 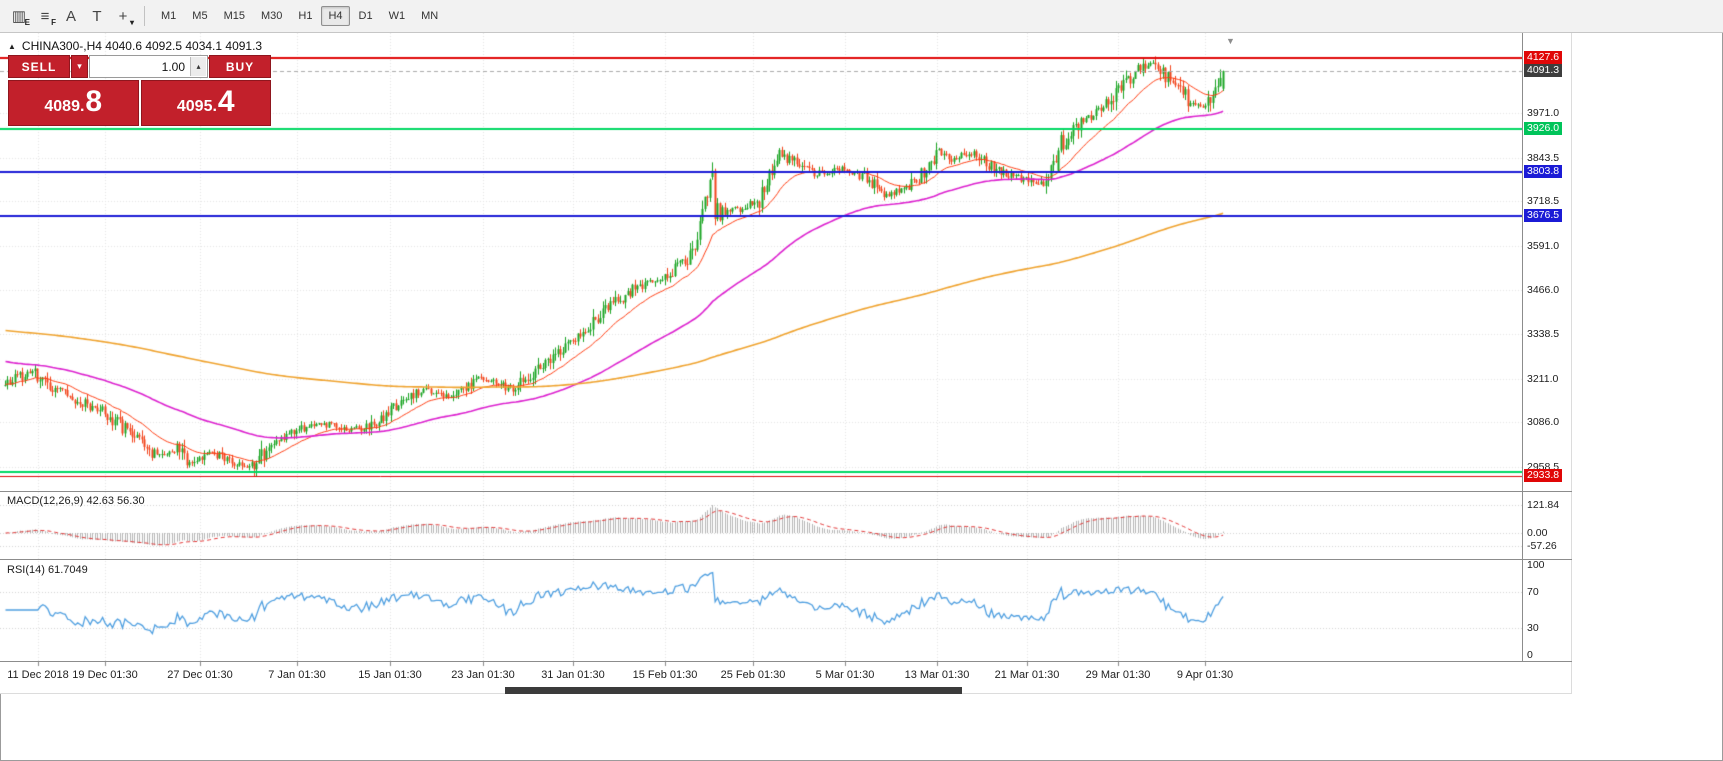 I want to click on crosshair-tool-icon: + ▾, so click(x=123, y=16).